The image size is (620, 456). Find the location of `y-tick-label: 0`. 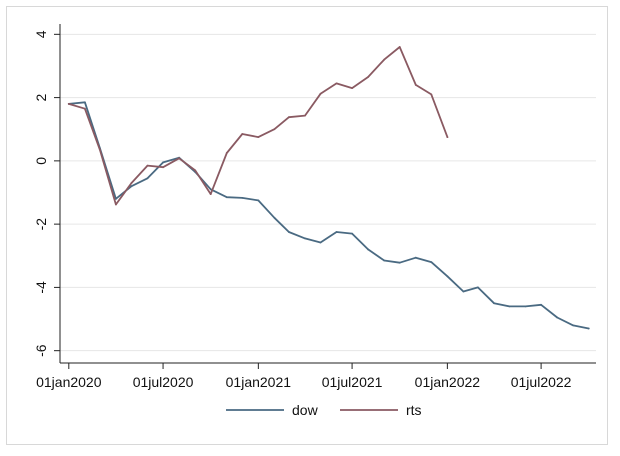

y-tick-label: 0 is located at coordinates (41, 161).